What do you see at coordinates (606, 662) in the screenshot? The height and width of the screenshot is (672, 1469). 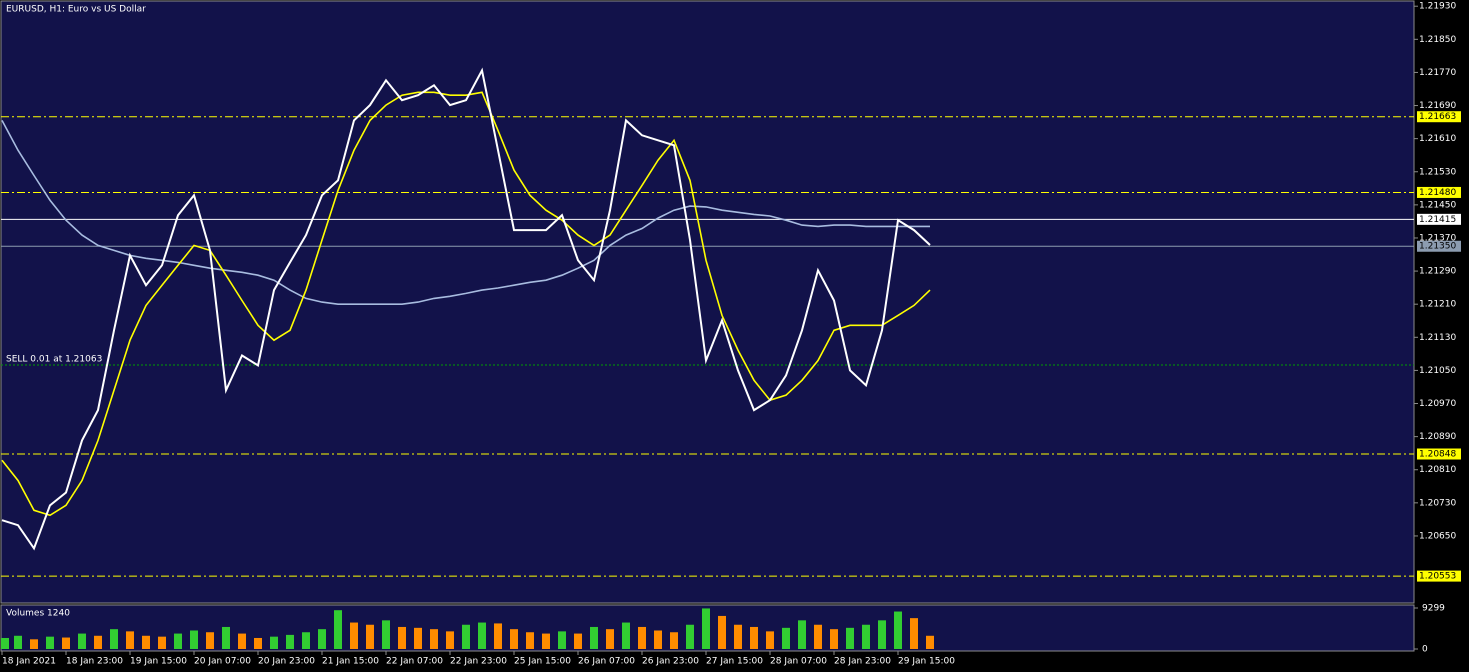 I see `x-tick-label: 26 Jan 07:00` at bounding box center [606, 662].